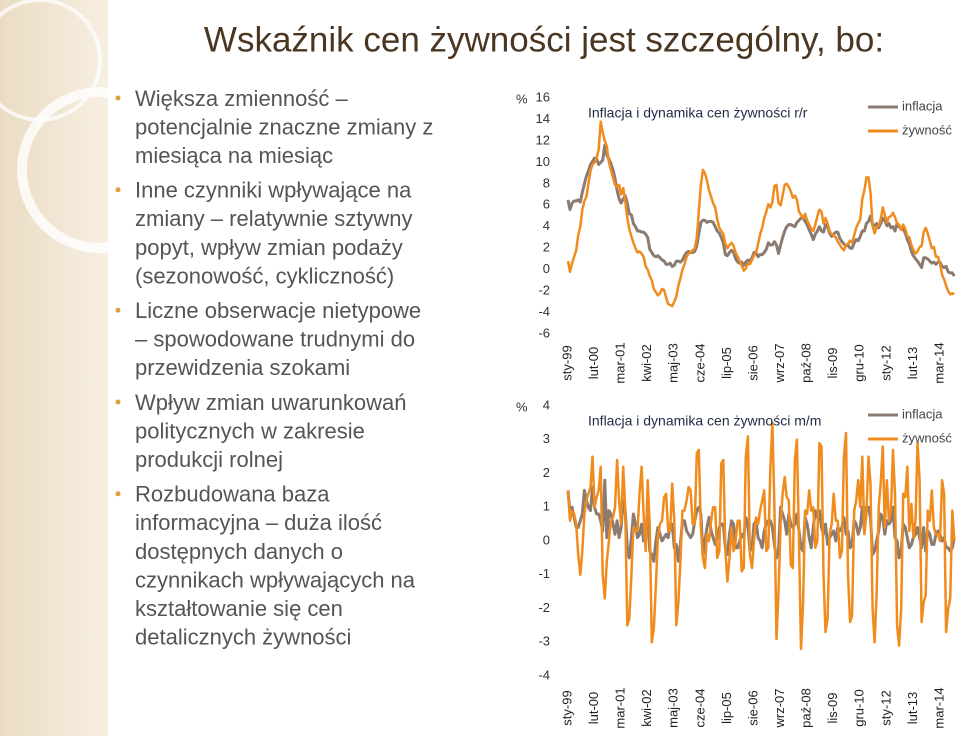  I want to click on y-tick-label: 8, so click(546, 182).